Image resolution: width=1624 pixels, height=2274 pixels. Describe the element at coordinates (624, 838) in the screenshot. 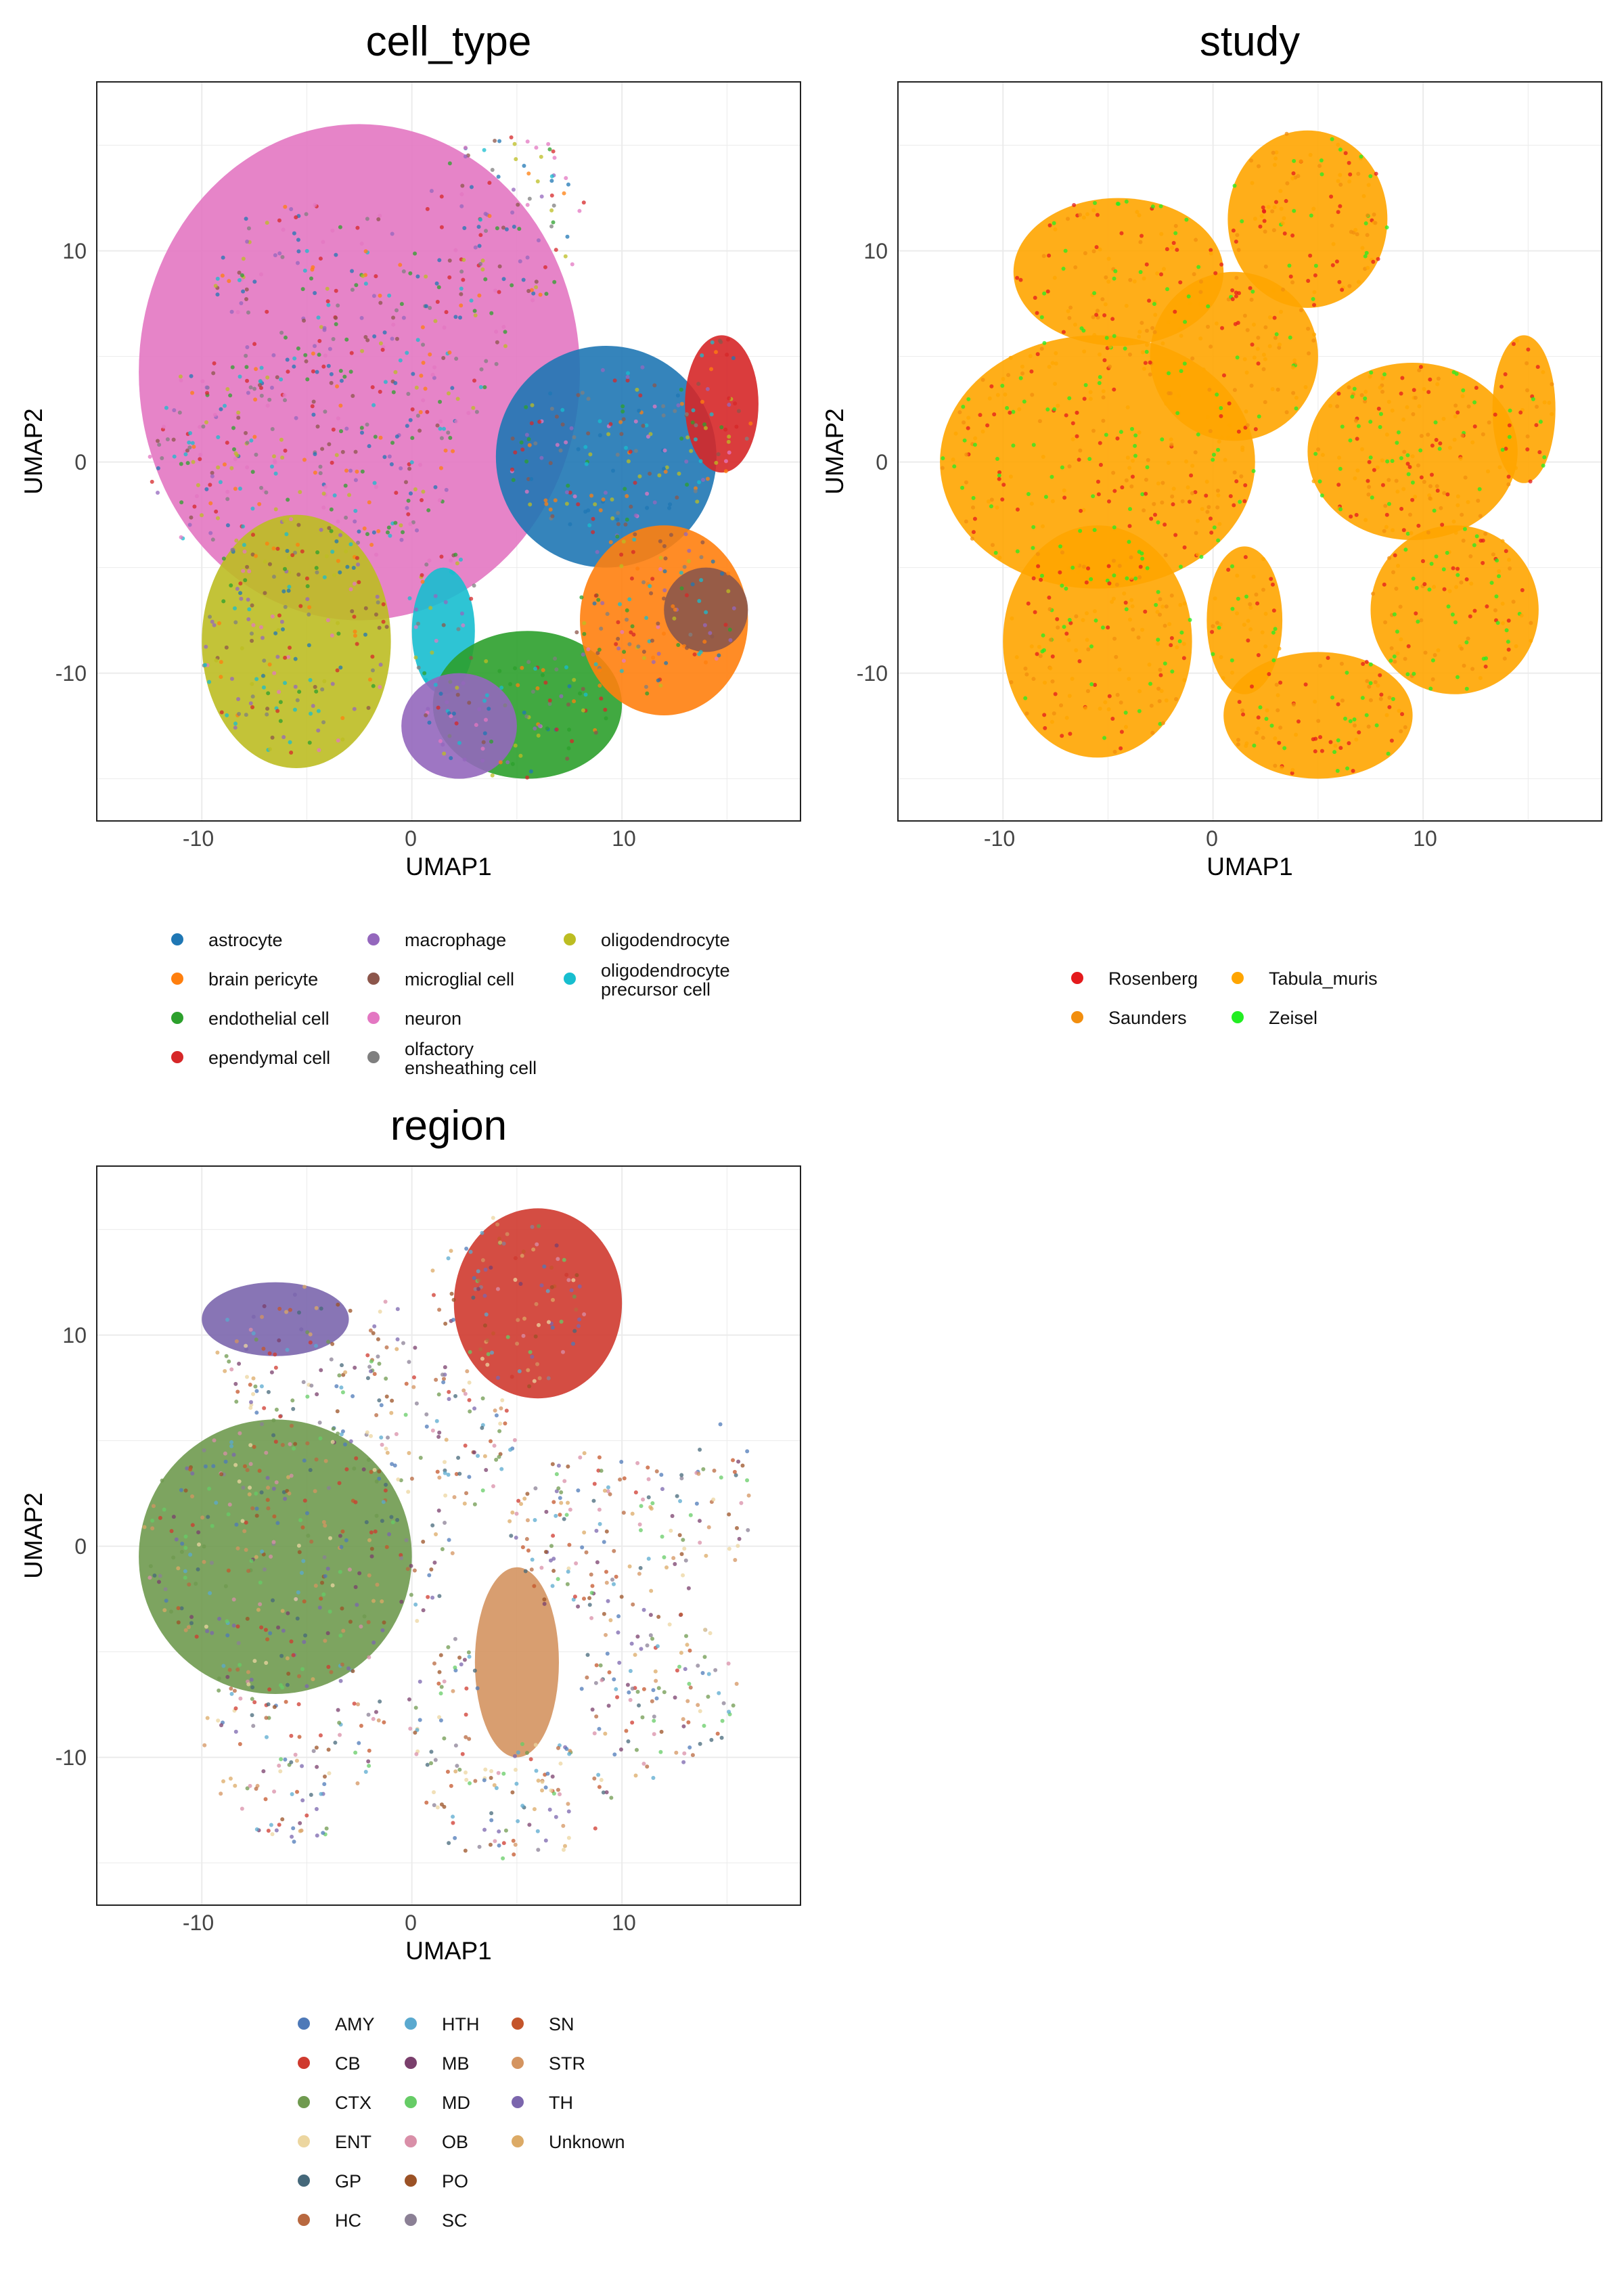

I see `x-tick-label: 10` at that location.